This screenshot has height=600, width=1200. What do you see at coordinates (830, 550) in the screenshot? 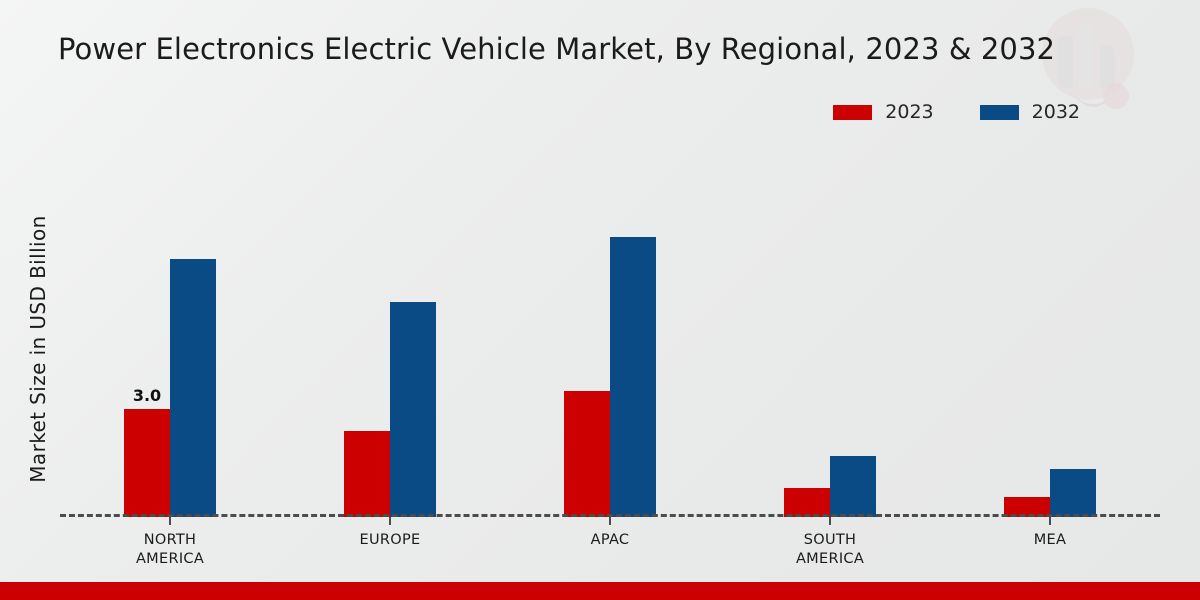
I see `x-axis-label: SOUTH AMERICA` at bounding box center [830, 550].